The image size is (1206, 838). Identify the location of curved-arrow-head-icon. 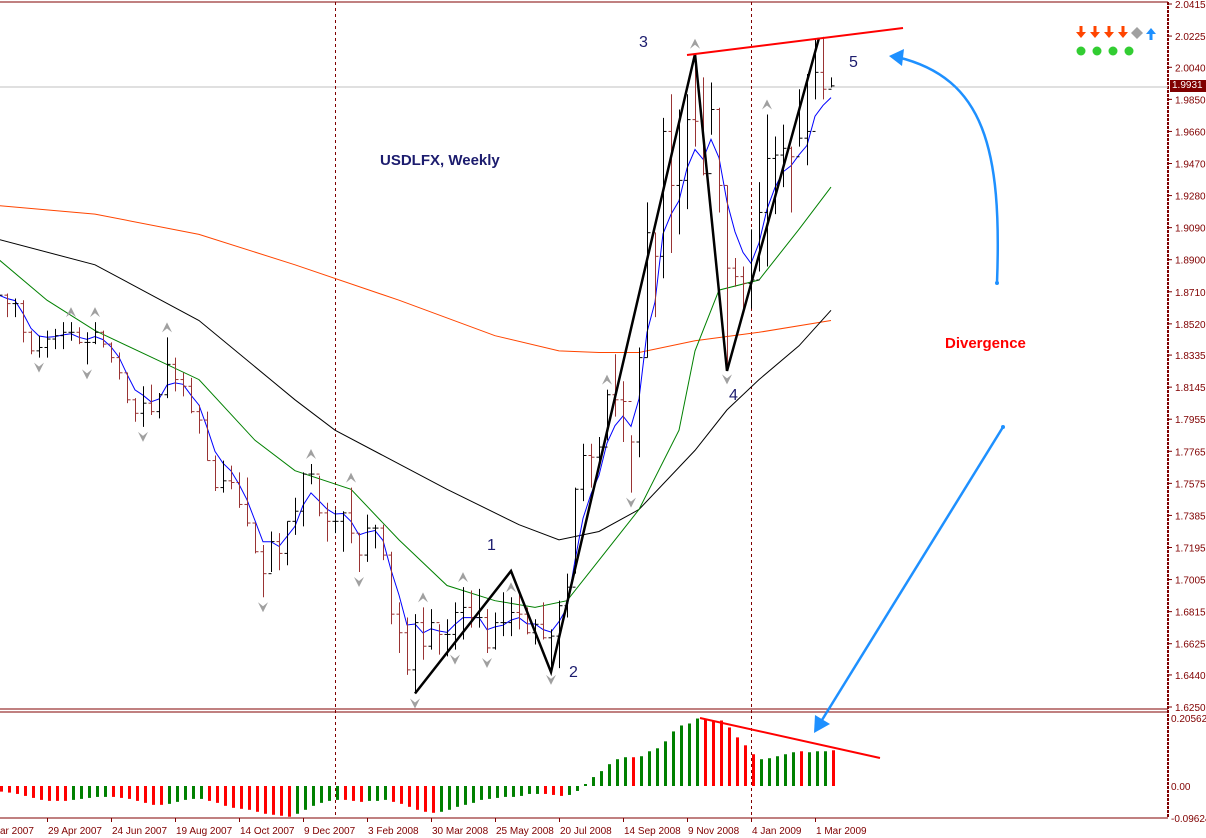
(896, 57).